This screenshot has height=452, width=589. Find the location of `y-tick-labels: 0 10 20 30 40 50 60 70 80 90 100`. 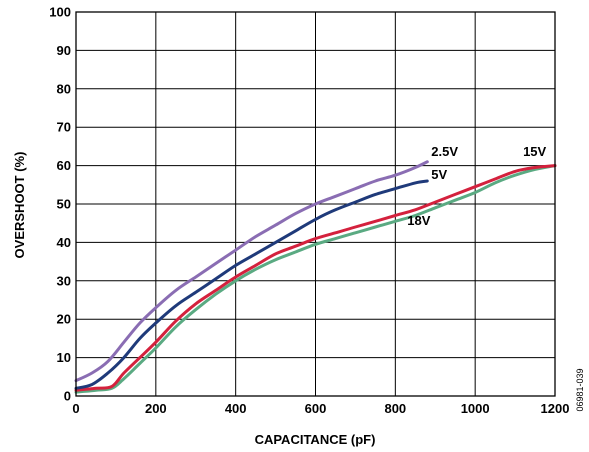

y-tick-labels: 0 10 20 30 40 50 60 70 80 90 100 is located at coordinates (60, 204).